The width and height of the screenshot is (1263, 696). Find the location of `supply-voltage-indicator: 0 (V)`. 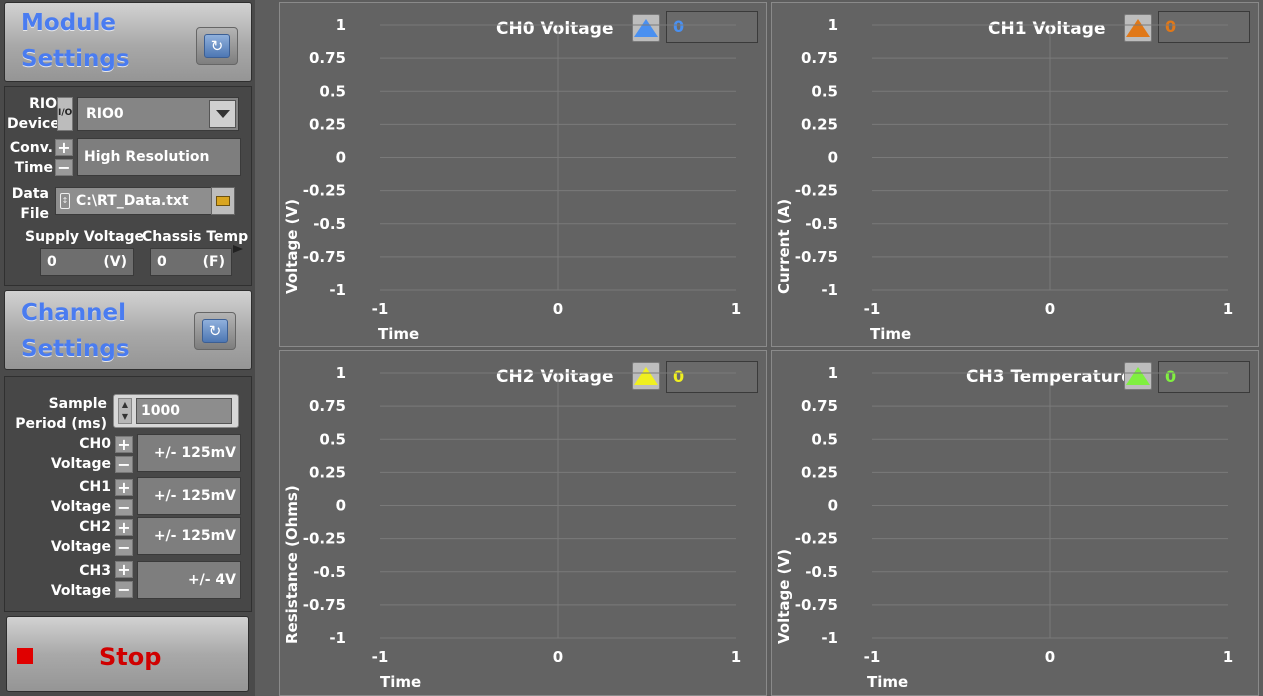

supply-voltage-indicator: 0 (V) is located at coordinates (87, 262).